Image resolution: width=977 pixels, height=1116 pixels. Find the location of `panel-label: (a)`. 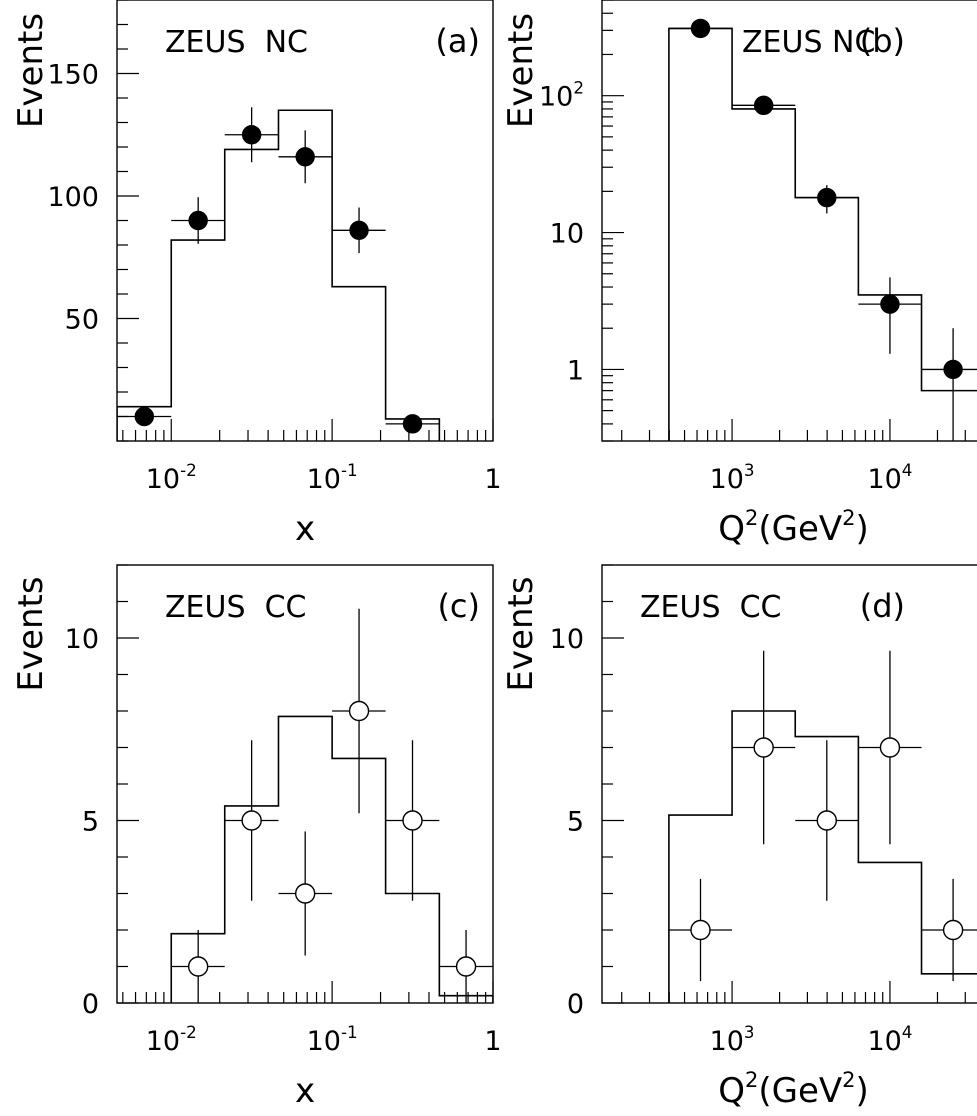

panel-label: (a) is located at coordinates (457, 41).